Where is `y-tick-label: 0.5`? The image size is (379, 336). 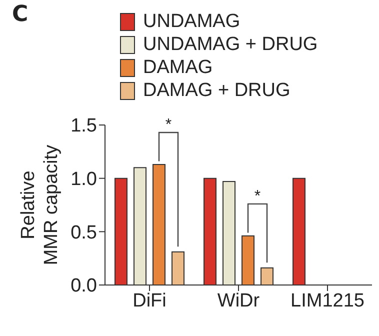
y-tick-label: 0.5 is located at coordinates (83, 233).